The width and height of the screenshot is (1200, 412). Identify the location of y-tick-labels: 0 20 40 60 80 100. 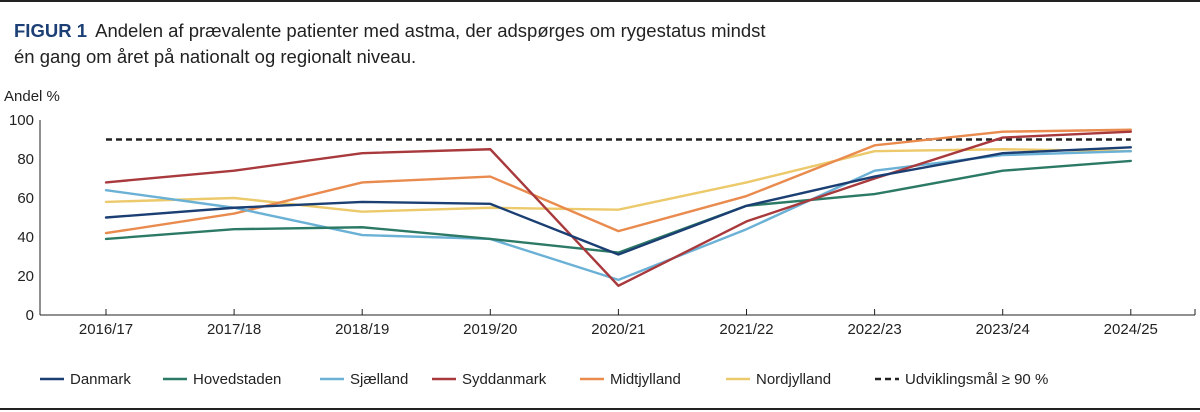
(21, 218).